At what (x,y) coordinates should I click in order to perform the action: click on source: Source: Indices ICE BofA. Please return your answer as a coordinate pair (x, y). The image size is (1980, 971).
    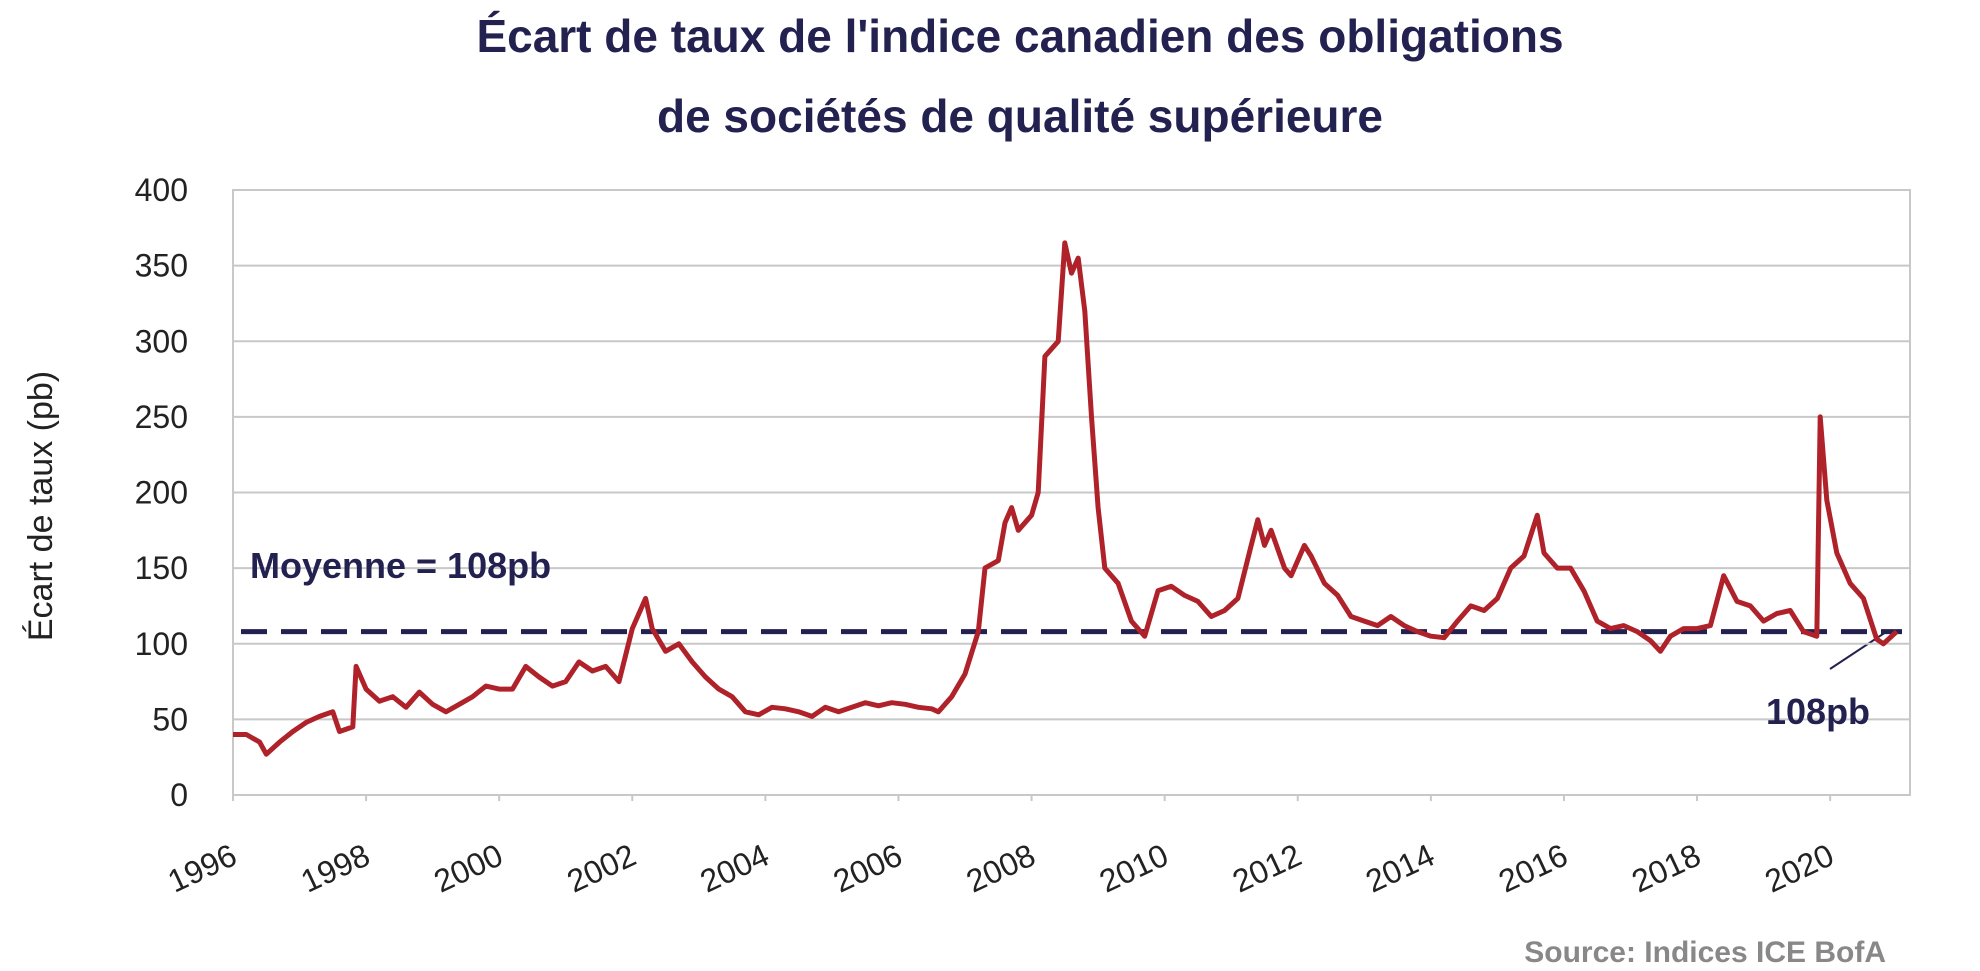
    Looking at the image, I should click on (1705, 952).